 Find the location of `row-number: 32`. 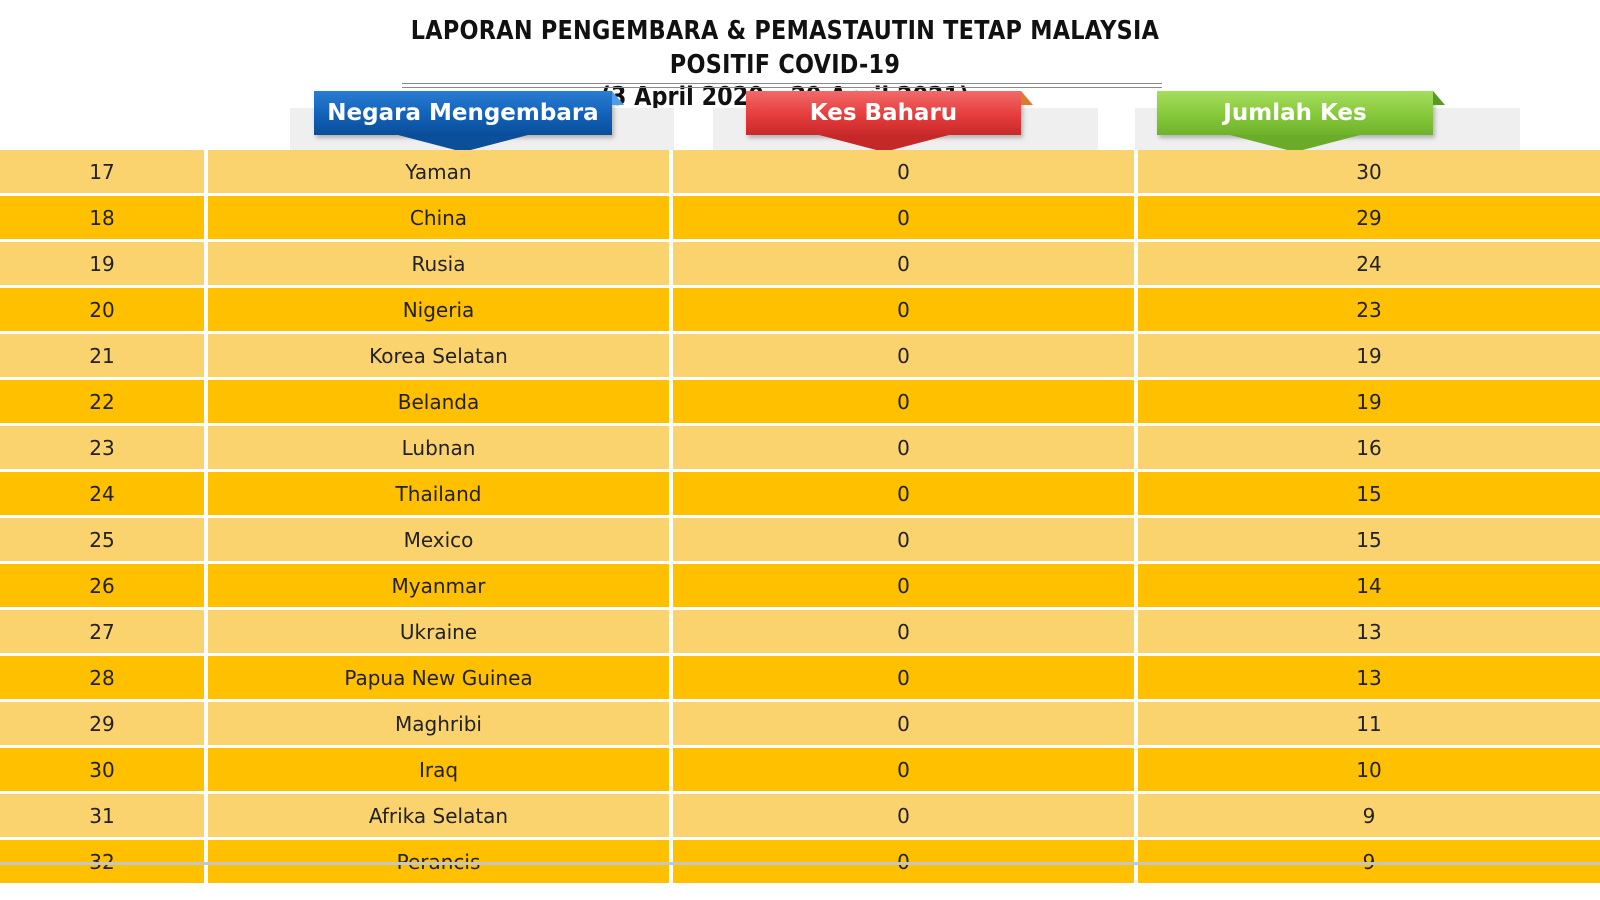

row-number: 32 is located at coordinates (104, 861).